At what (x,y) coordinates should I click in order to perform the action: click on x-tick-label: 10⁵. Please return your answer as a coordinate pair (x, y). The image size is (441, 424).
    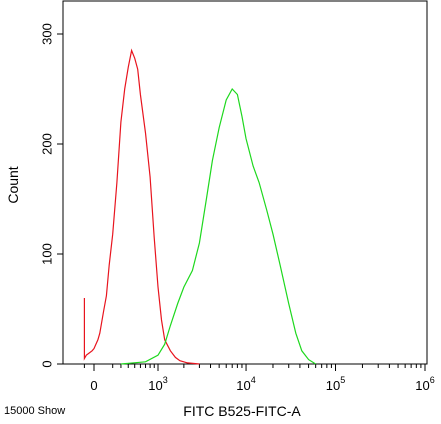
    Looking at the image, I should click on (335, 384).